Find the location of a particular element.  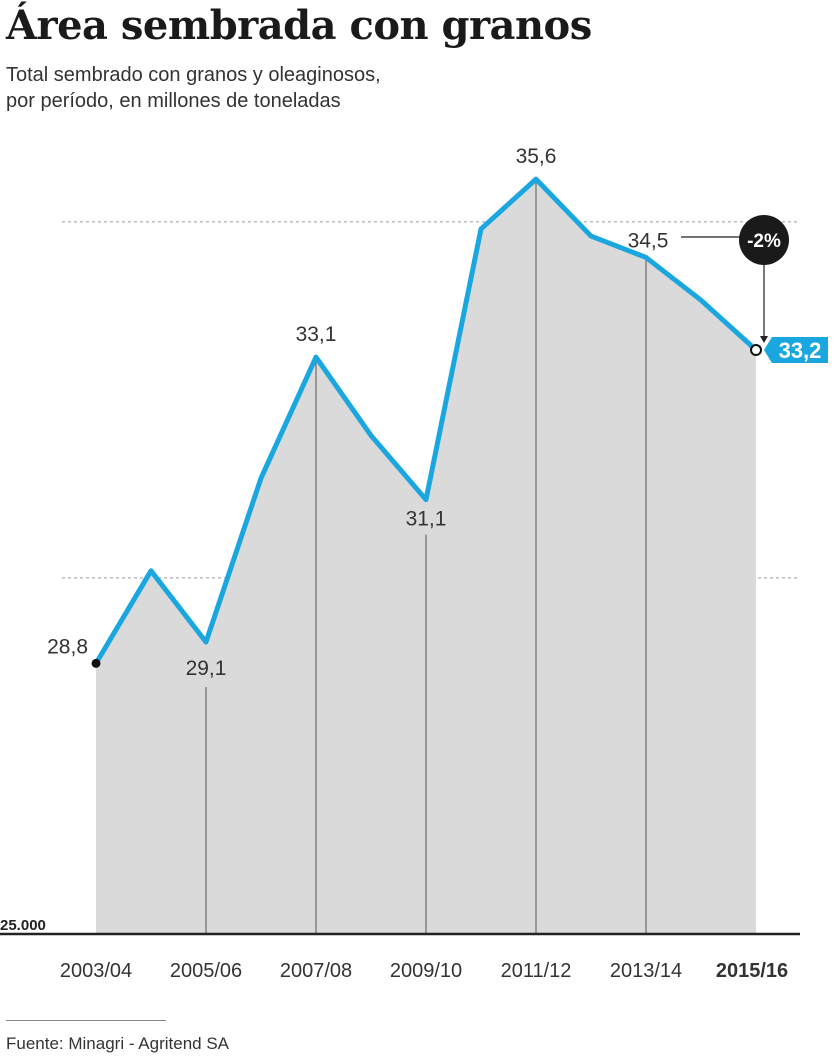

x-tick-label-2003-04: 2003/04 is located at coordinates (96, 971).